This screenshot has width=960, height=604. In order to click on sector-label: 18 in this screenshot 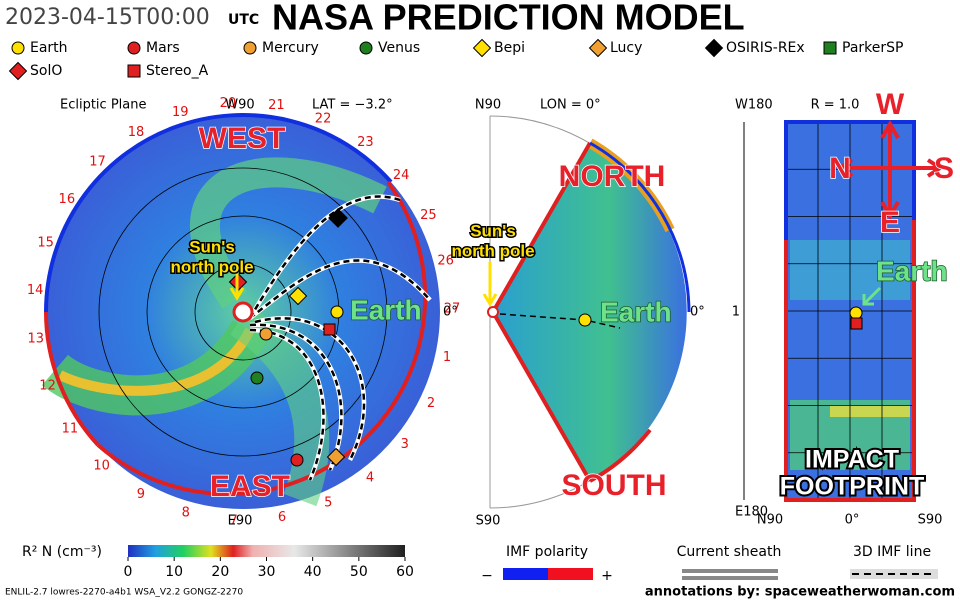, I will do `click(136, 132)`.